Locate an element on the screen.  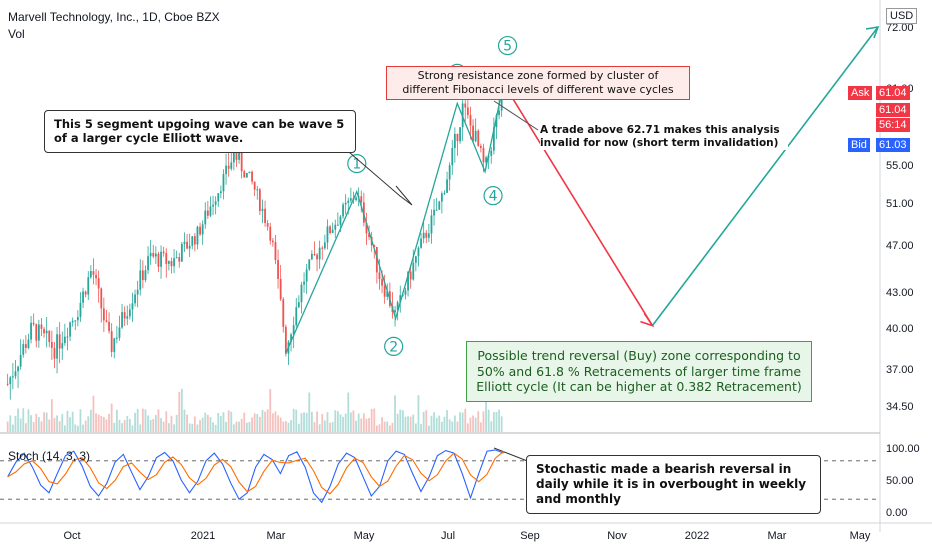
stoch-indicator-label: Stoch (14, 3, 3) is located at coordinates (49, 456).